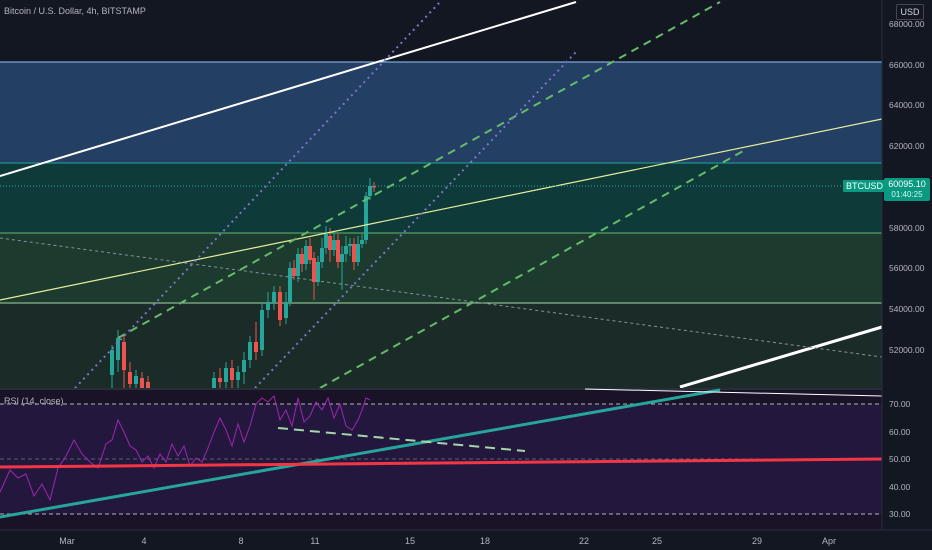 This screenshot has height=550, width=932. Describe the element at coordinates (410, 541) in the screenshot. I see `time-axis-label: 15` at that location.